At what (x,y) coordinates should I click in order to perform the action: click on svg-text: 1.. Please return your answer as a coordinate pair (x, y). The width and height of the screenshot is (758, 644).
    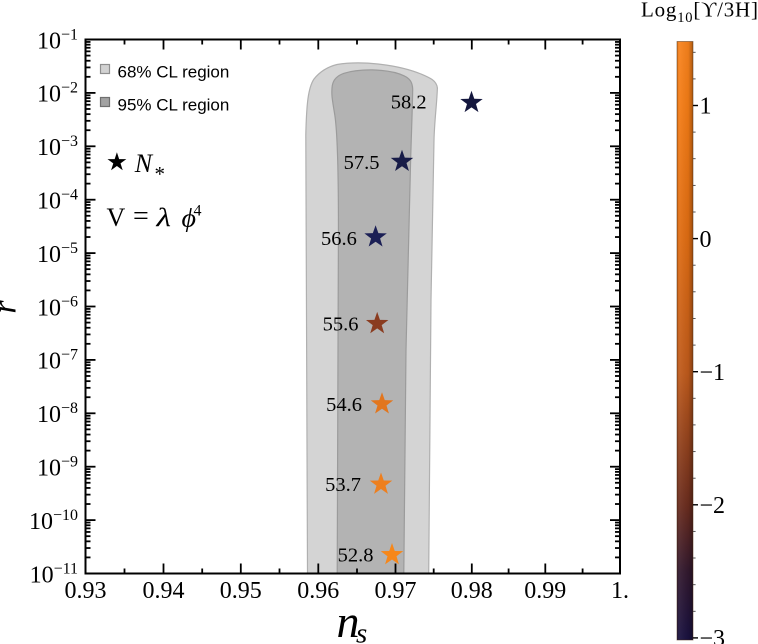
    Looking at the image, I should click on (620, 591).